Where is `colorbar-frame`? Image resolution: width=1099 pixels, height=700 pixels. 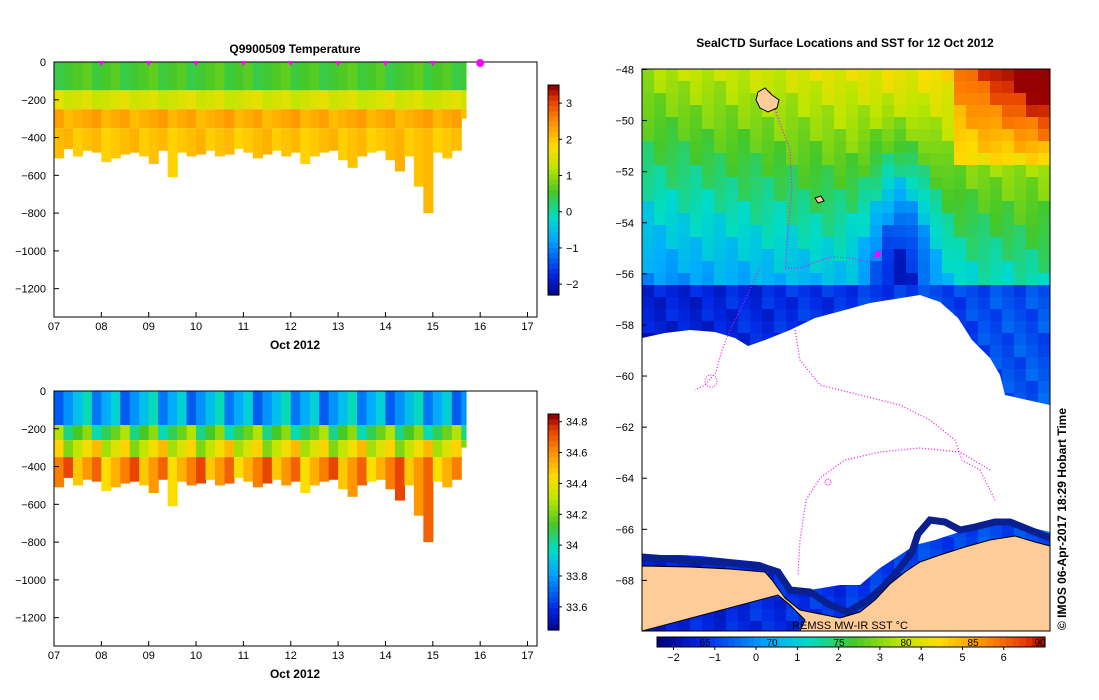
colorbar-frame is located at coordinates (851, 642).